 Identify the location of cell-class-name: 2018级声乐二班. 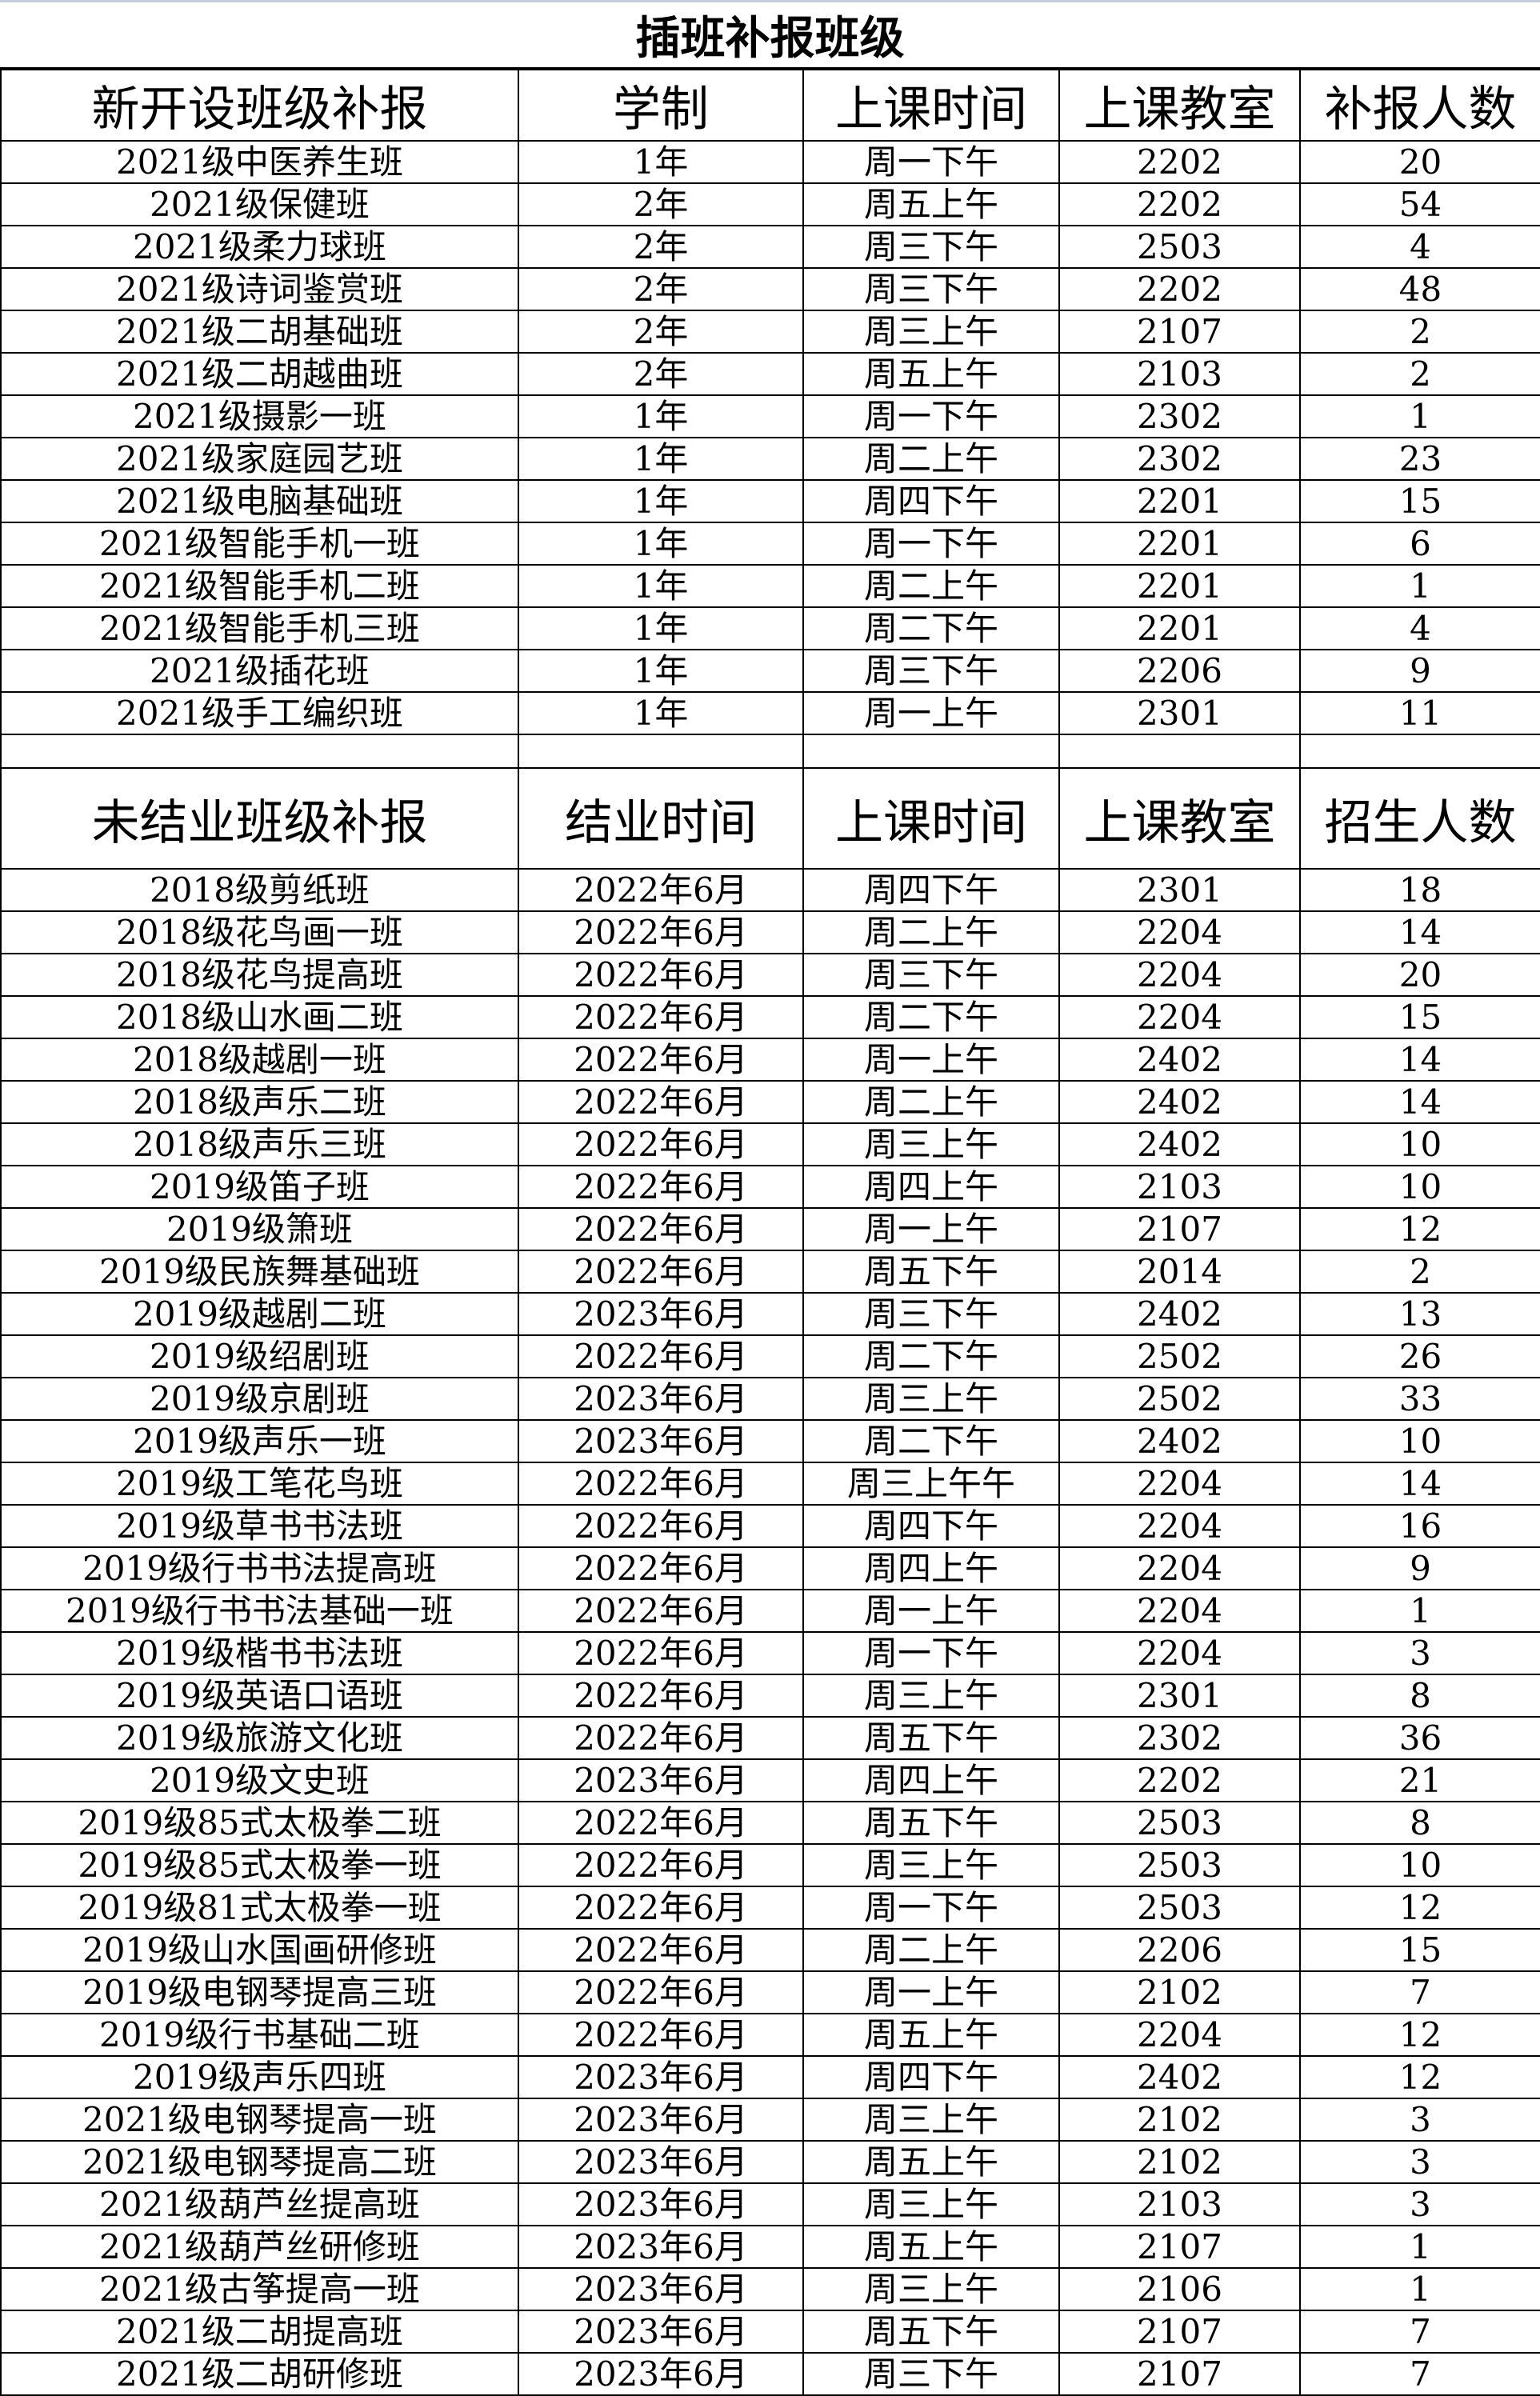
(259, 1102).